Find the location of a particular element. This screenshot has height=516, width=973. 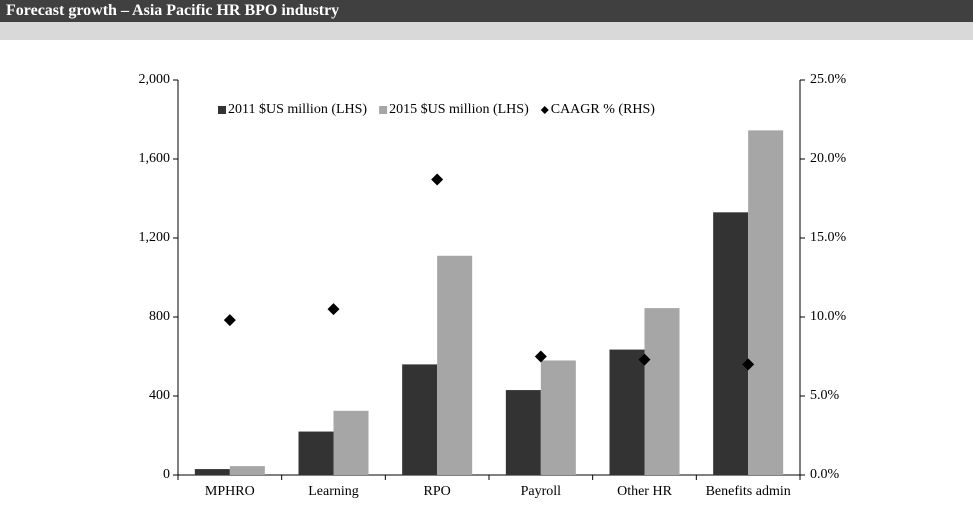

y-tick-label: 400 is located at coordinates (159, 395).